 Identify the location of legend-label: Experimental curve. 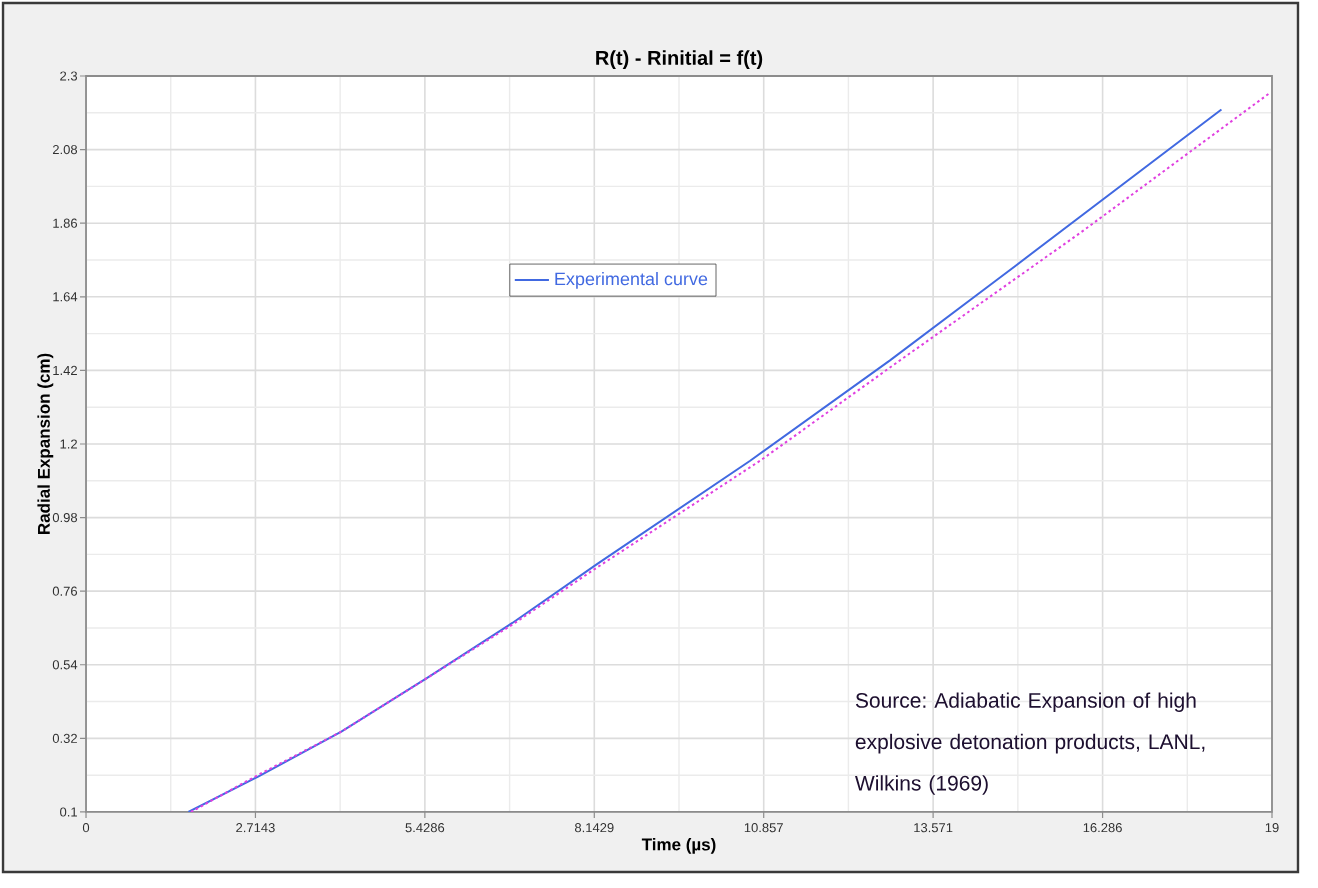
(631, 280).